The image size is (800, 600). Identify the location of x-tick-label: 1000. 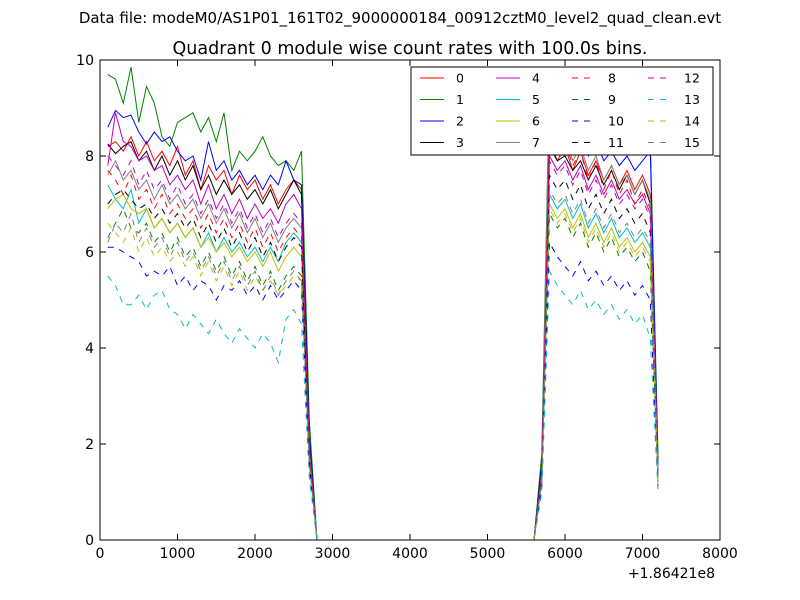
(178, 554).